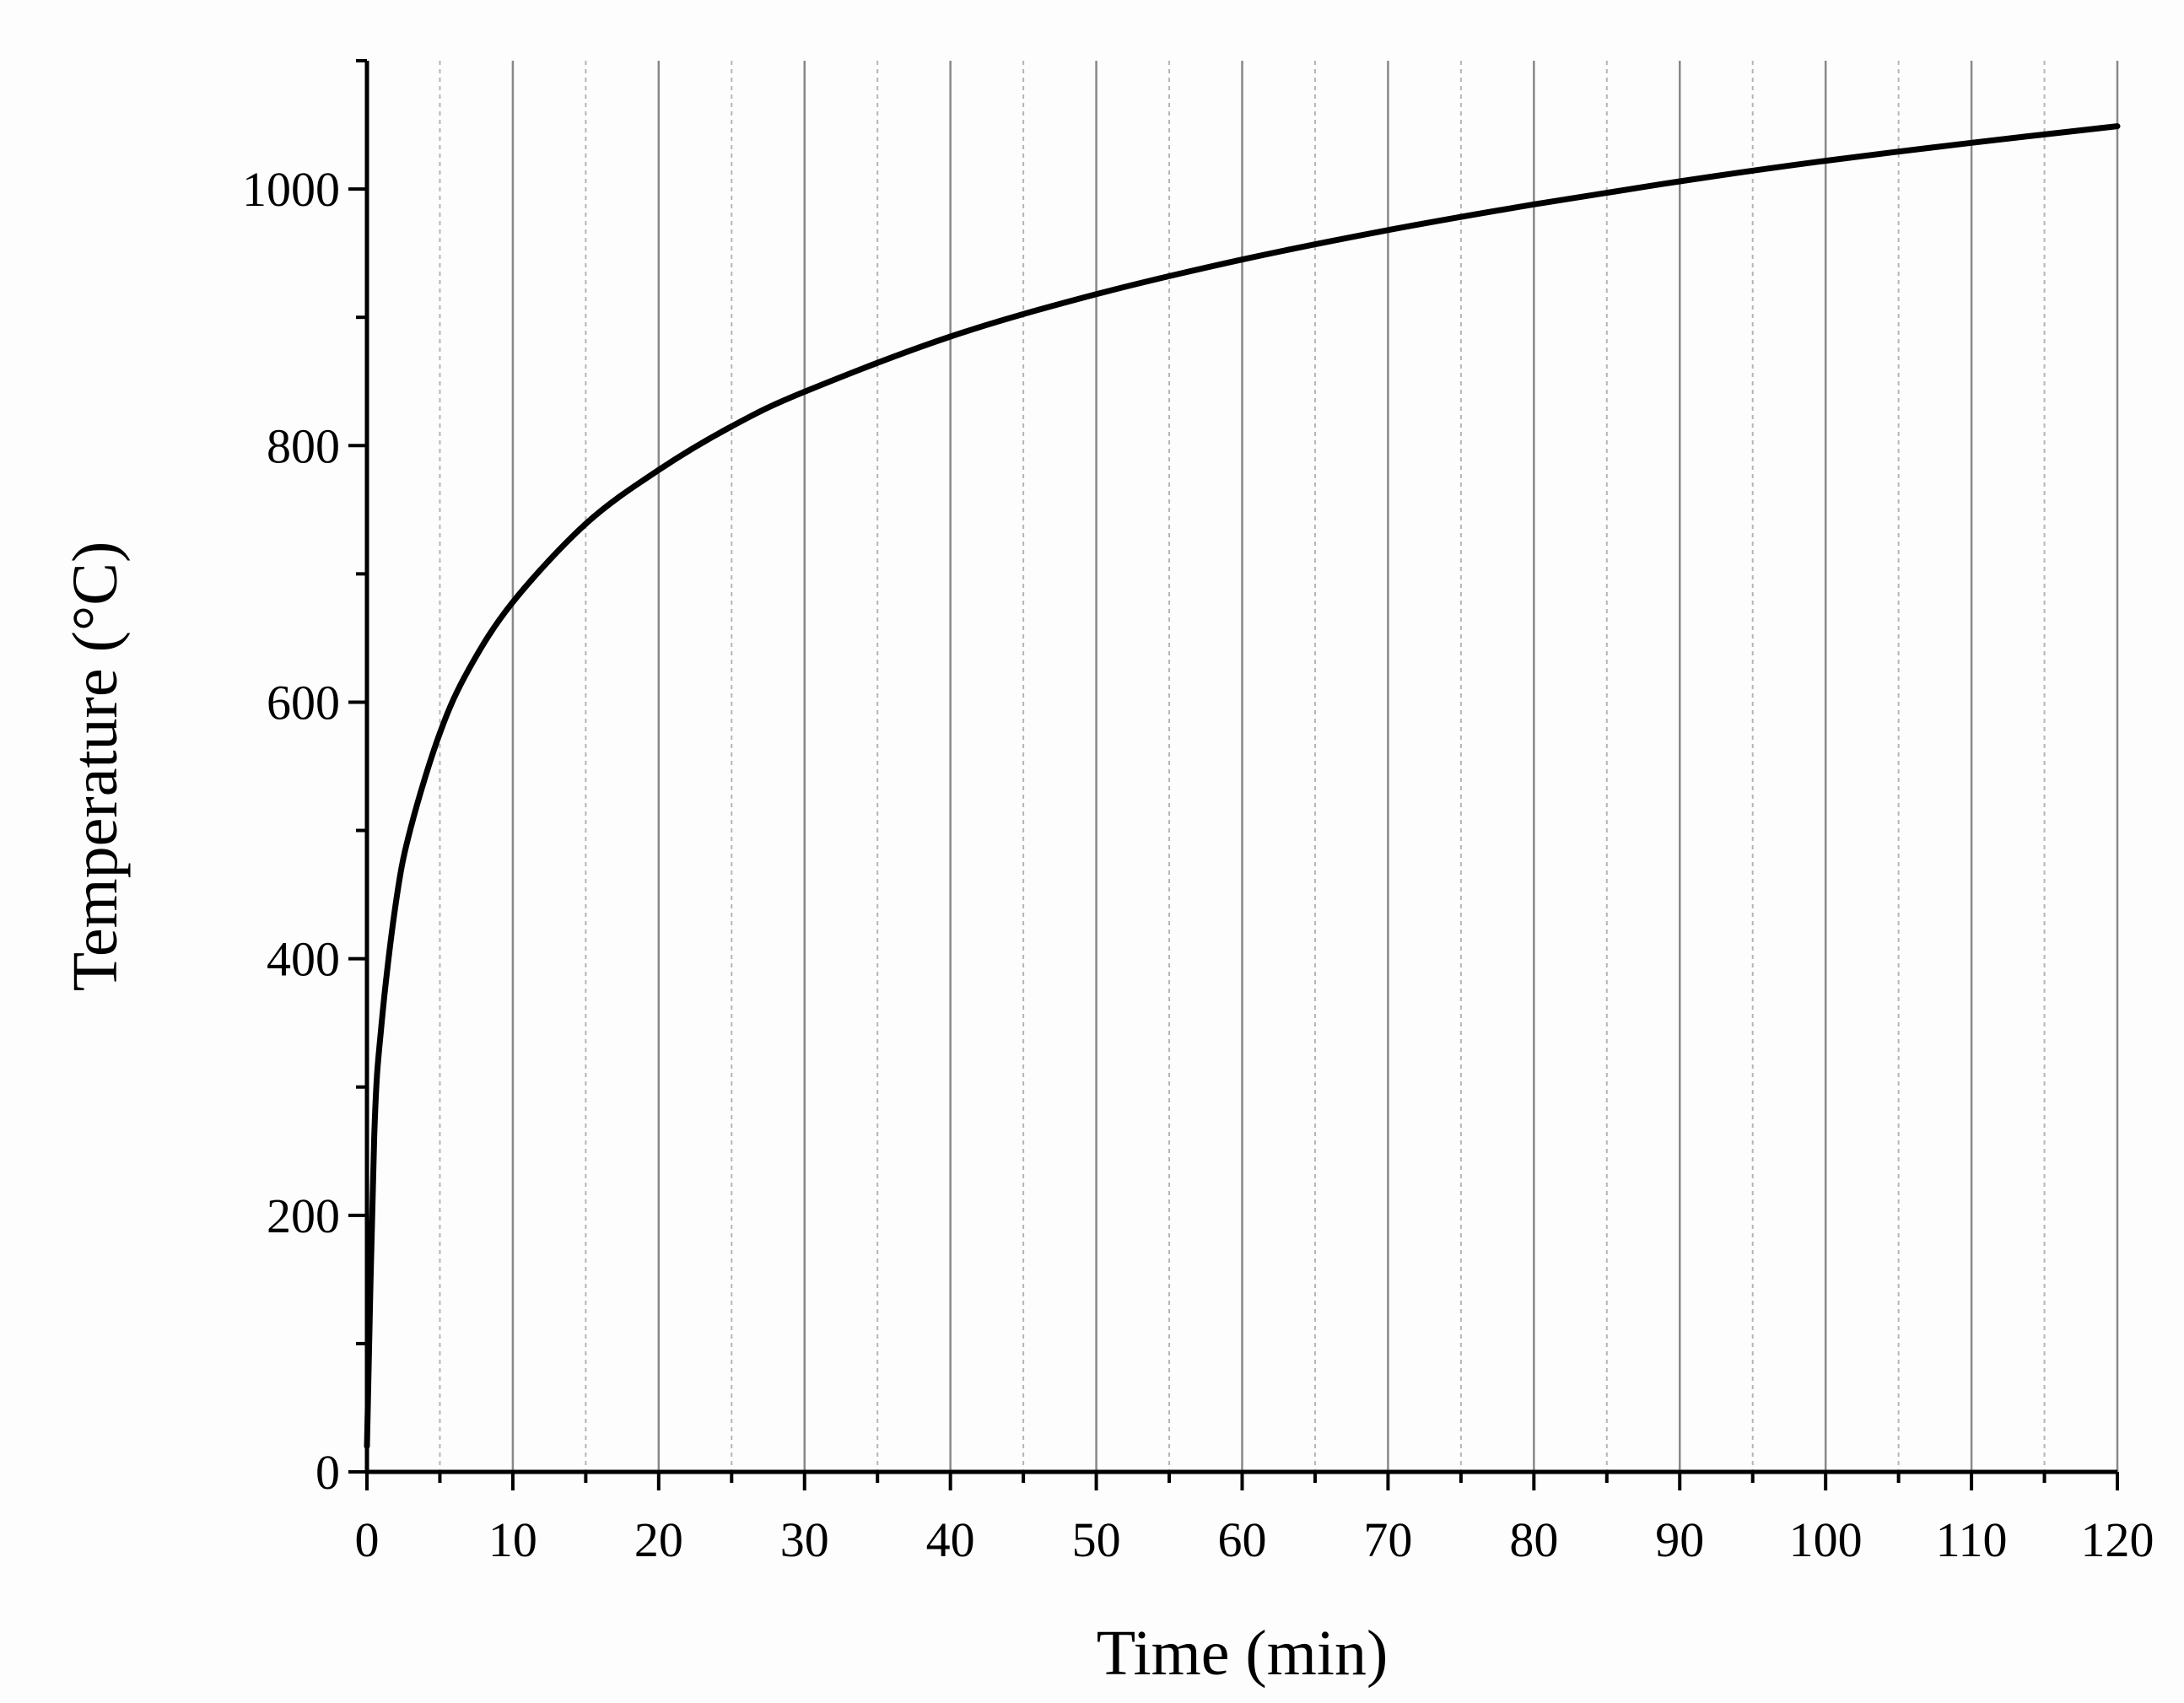 The height and width of the screenshot is (1703, 2184). Describe the element at coordinates (804, 1539) in the screenshot. I see `x-tick-label: 30` at that location.